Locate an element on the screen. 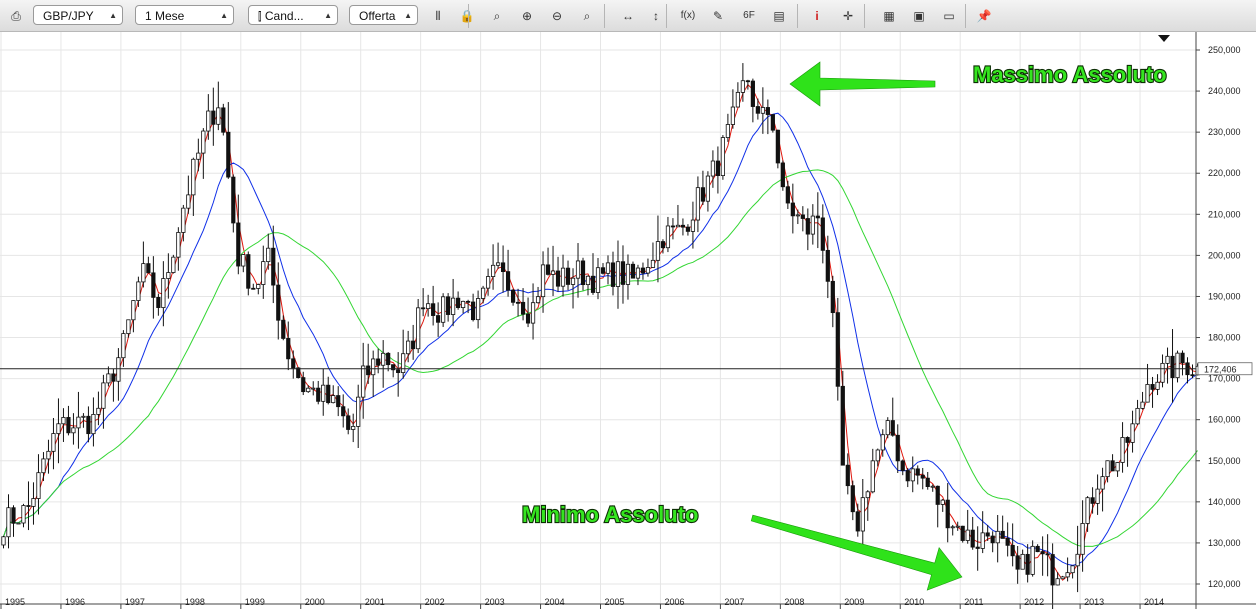 This screenshot has height=609, width=1256. bar-chart-icon: ⫴ is located at coordinates (438, 16).